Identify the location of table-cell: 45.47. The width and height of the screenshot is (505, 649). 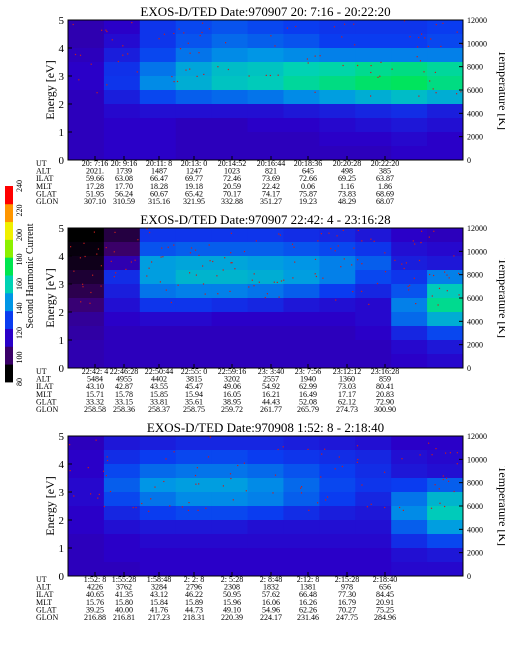
(194, 386).